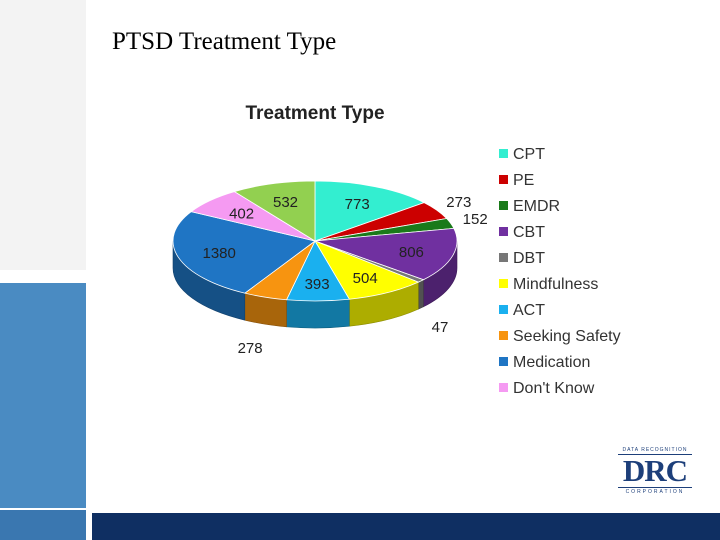 The height and width of the screenshot is (540, 720). I want to click on legend-label-dbt: DBT, so click(529, 258).